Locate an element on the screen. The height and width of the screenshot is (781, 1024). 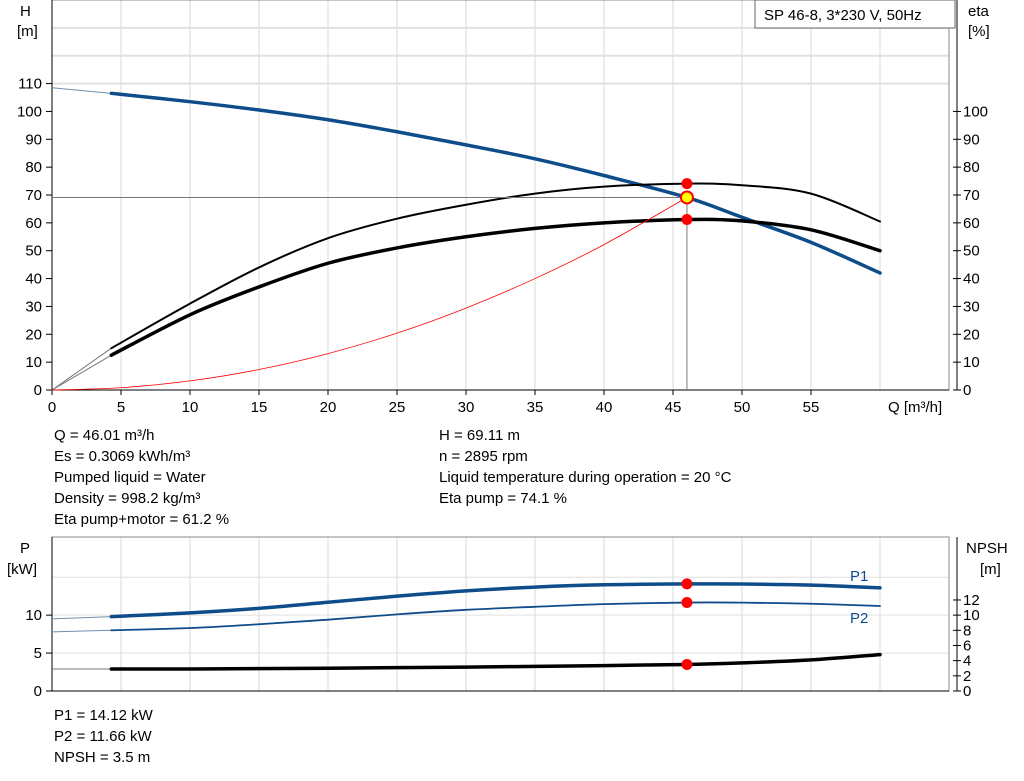
x-tick-label: 15 is located at coordinates (259, 407).